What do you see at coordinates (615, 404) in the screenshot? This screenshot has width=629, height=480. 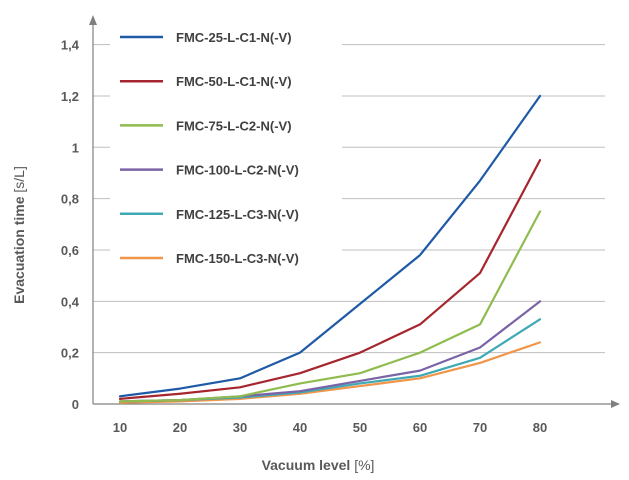 I see `x-axis-arrow-icon` at bounding box center [615, 404].